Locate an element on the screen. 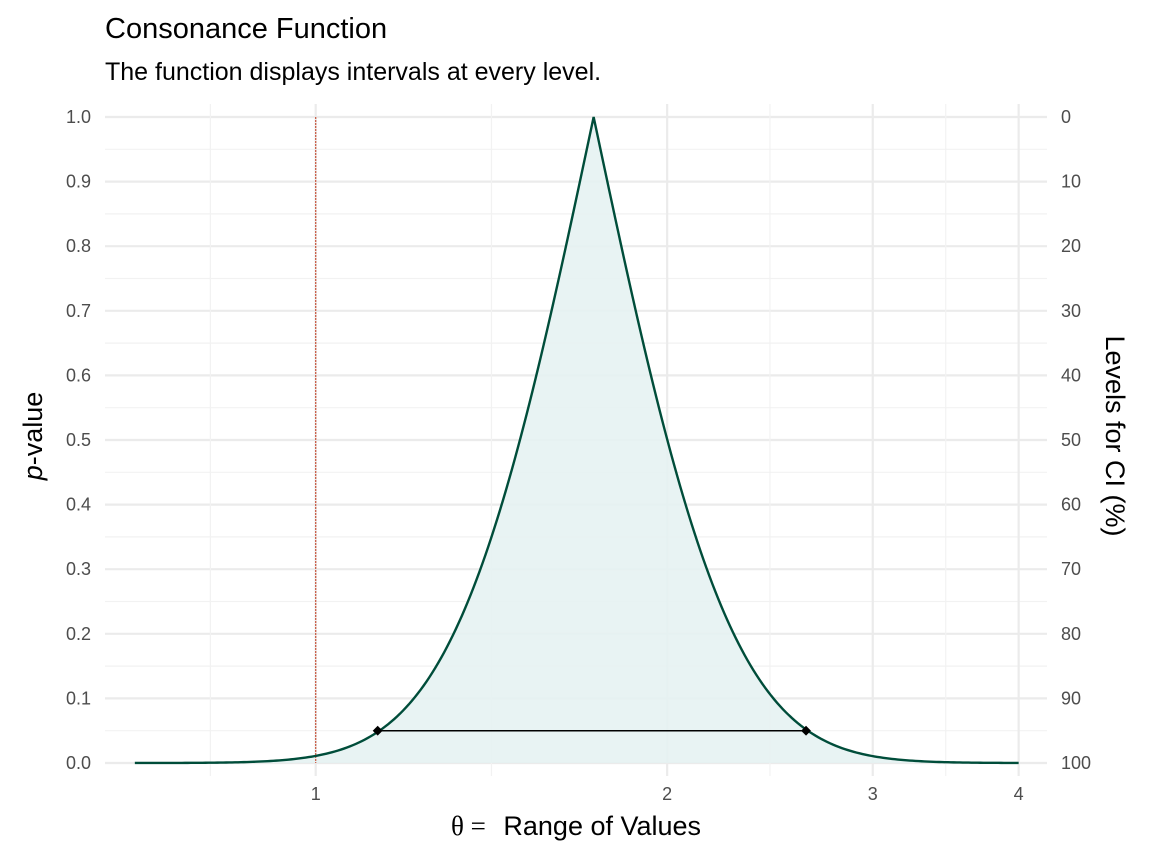  y-tick-label: 0.0 is located at coordinates (78, 763).